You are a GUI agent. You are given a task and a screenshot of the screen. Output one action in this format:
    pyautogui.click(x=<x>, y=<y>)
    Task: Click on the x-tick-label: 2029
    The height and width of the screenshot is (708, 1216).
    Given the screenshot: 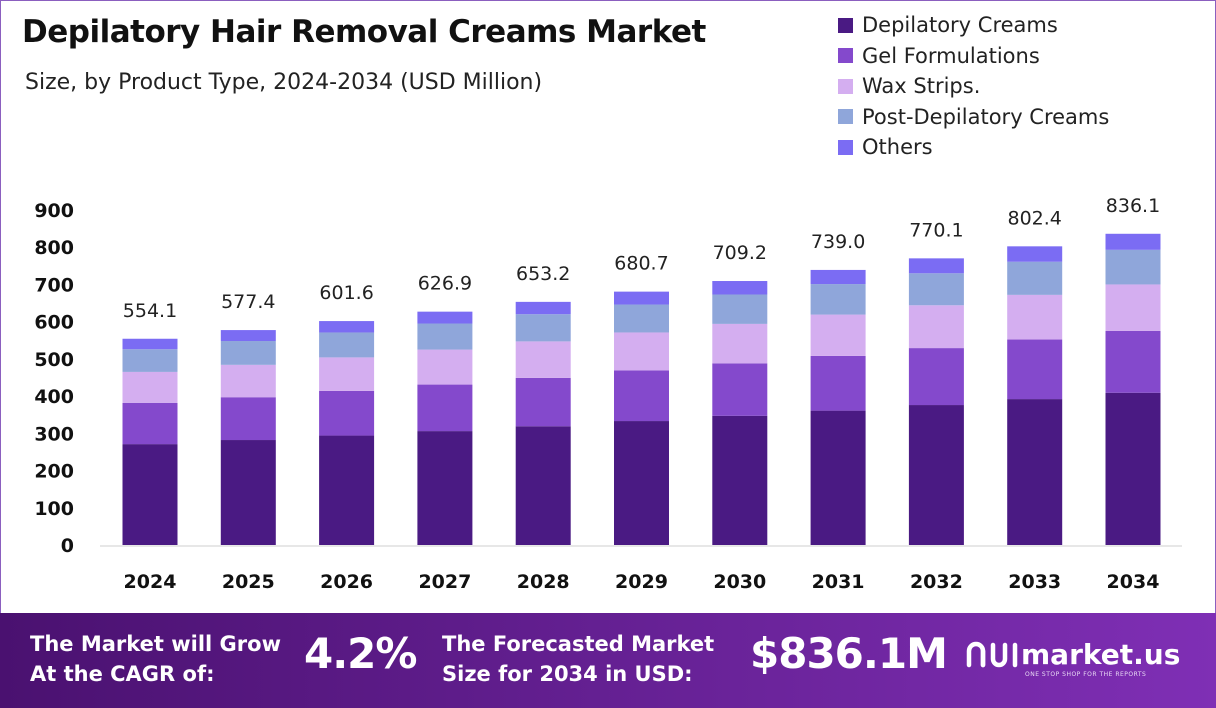 What is the action you would take?
    pyautogui.click(x=641, y=582)
    